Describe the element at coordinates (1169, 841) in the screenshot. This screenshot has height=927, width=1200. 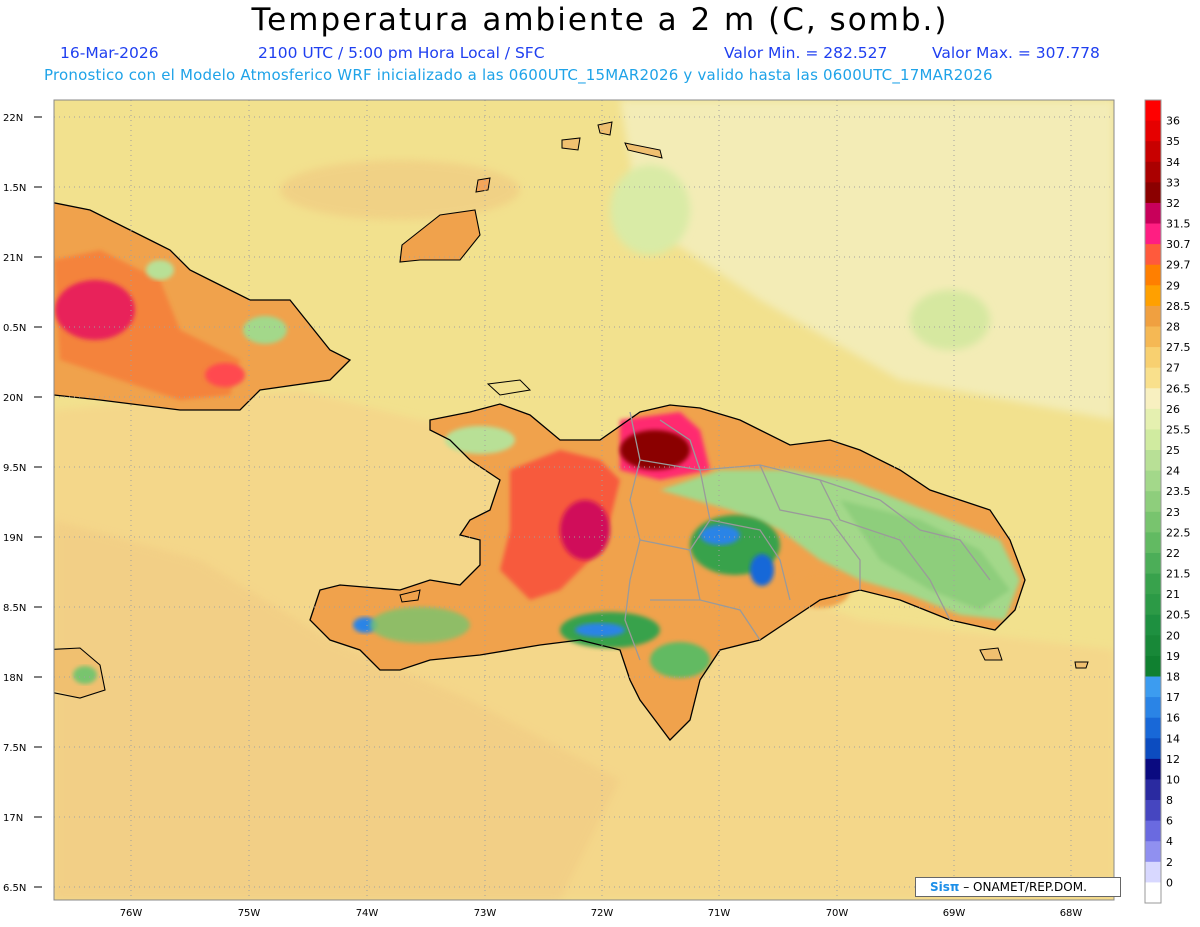
I see `colorbar-label: 4` at that location.